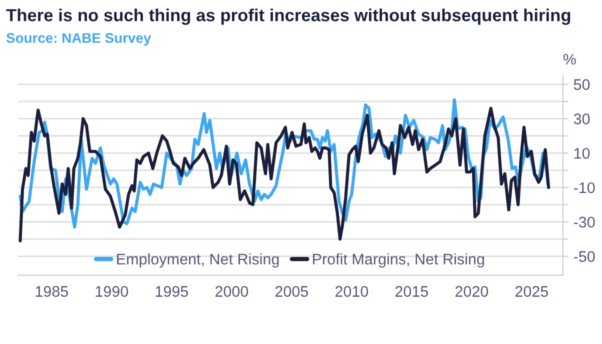 The width and height of the screenshot is (602, 344). I want to click on x-tick-label: 1985, so click(52, 291).